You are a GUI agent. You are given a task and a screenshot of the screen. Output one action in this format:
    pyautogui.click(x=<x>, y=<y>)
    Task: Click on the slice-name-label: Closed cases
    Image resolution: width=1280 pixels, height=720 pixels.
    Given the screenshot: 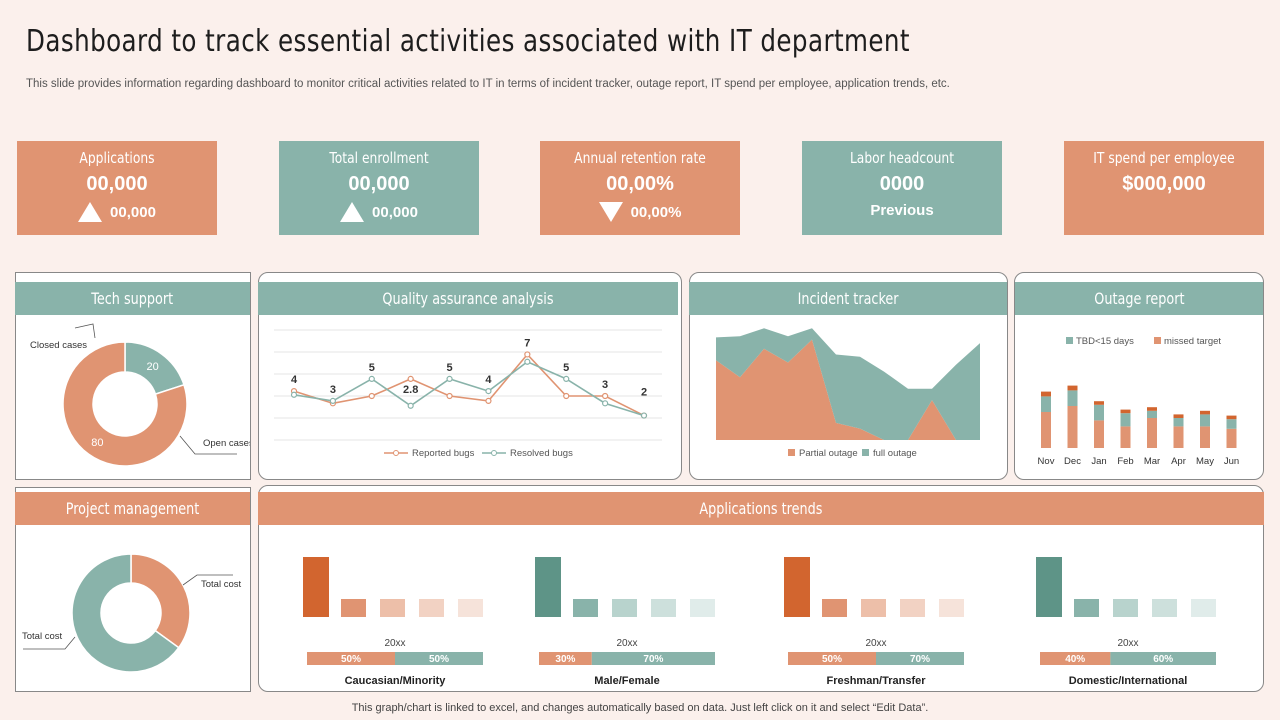 What is the action you would take?
    pyautogui.click(x=58, y=345)
    